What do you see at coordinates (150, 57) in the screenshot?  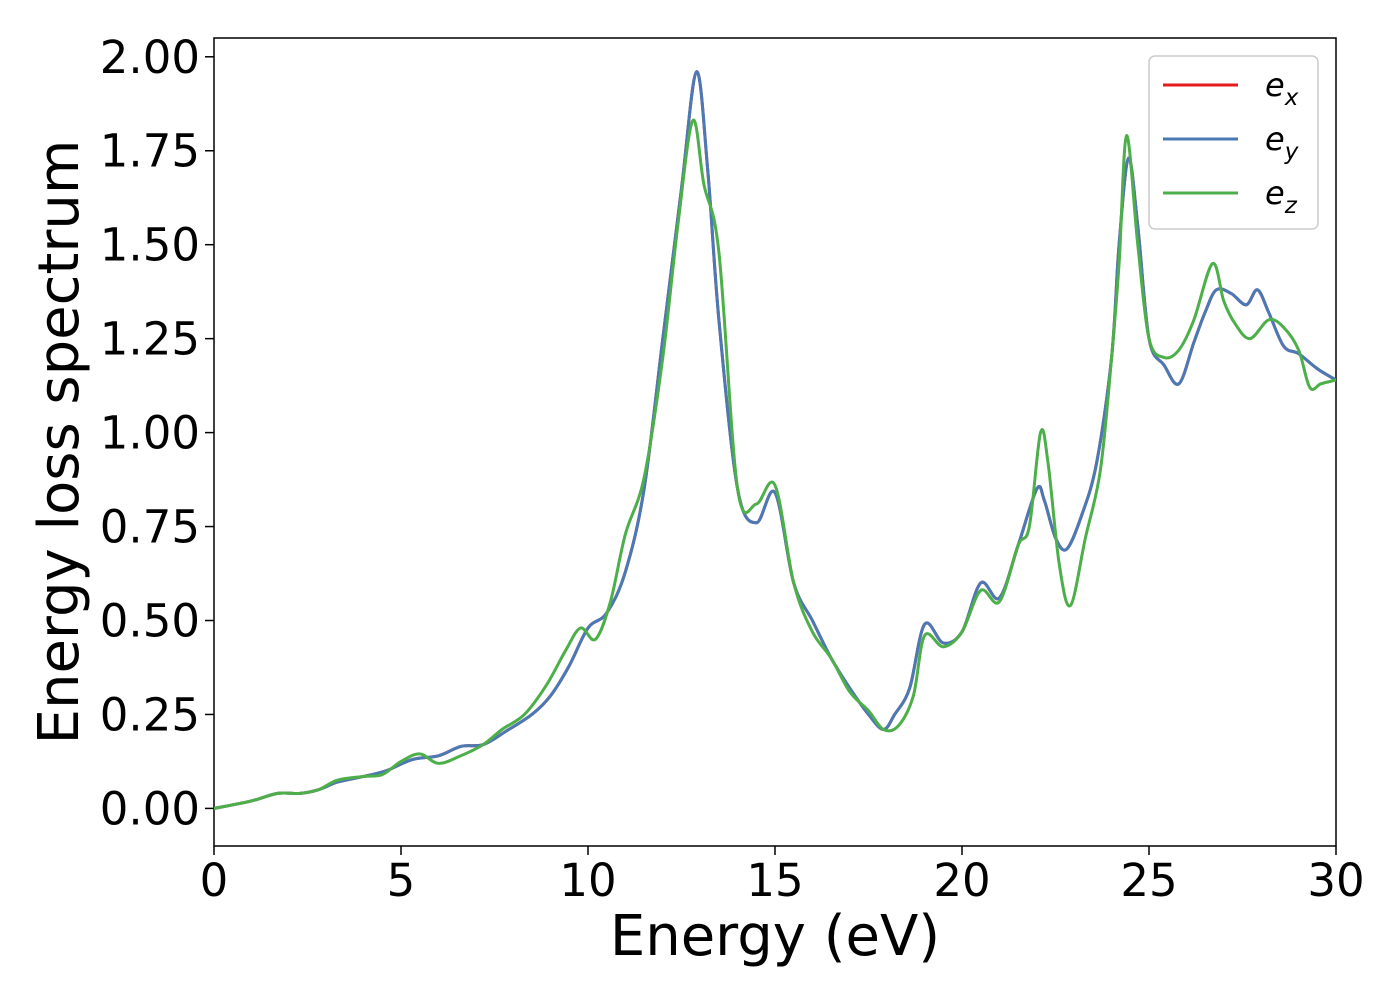 I see `y-tick-label: 2.00` at bounding box center [150, 57].